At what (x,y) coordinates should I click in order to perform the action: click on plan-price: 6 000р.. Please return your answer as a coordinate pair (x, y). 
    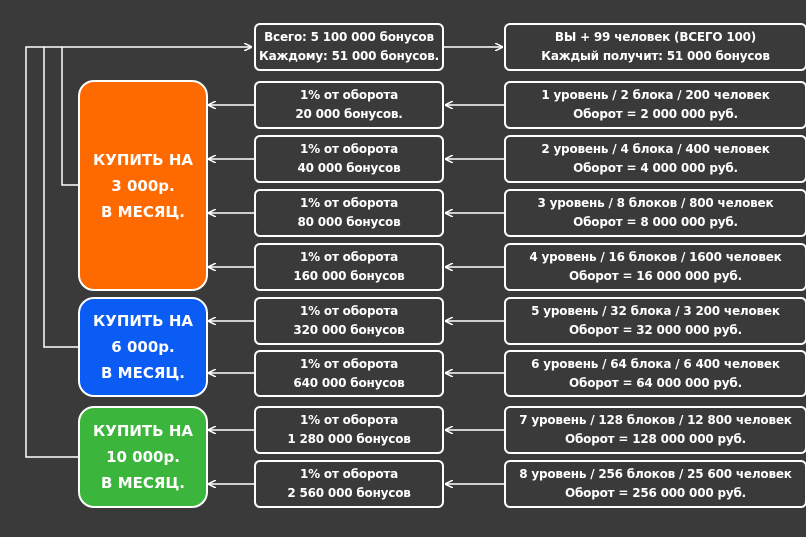
    Looking at the image, I should click on (143, 347).